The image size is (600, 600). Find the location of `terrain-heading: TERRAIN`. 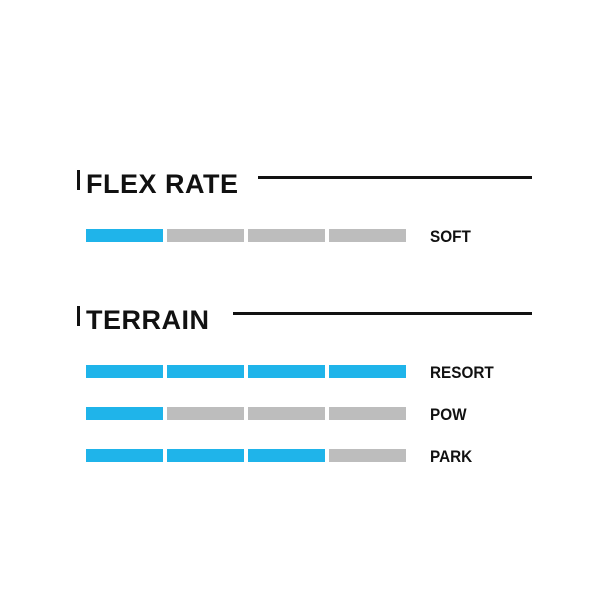

terrain-heading: TERRAIN is located at coordinates (148, 320).